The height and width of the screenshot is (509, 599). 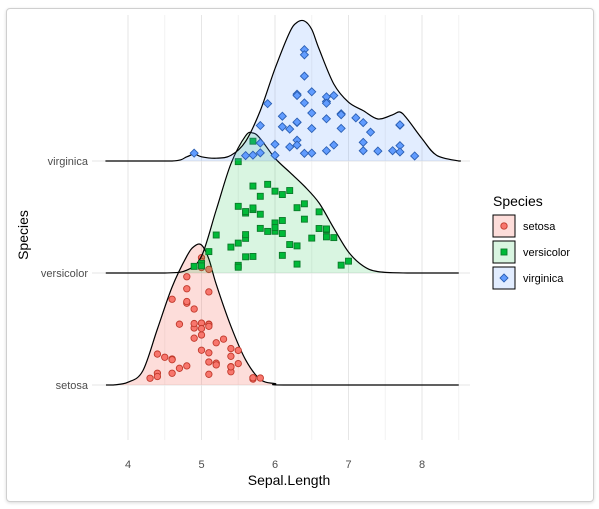 What do you see at coordinates (128, 465) in the screenshot?
I see `x-tick-label: 4` at bounding box center [128, 465].